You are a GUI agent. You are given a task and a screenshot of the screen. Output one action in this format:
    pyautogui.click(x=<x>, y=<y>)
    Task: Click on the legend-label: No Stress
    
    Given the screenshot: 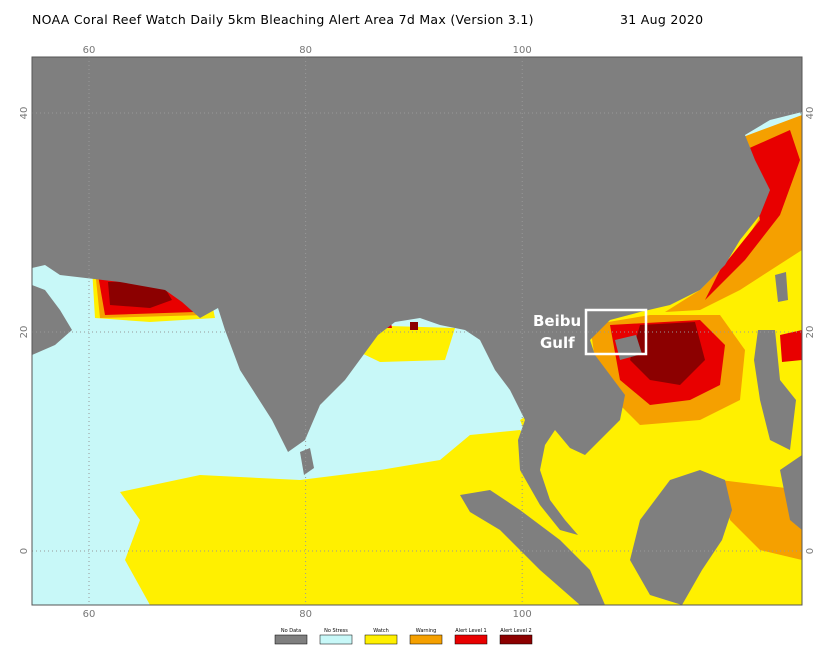 What is the action you would take?
    pyautogui.click(x=336, y=631)
    